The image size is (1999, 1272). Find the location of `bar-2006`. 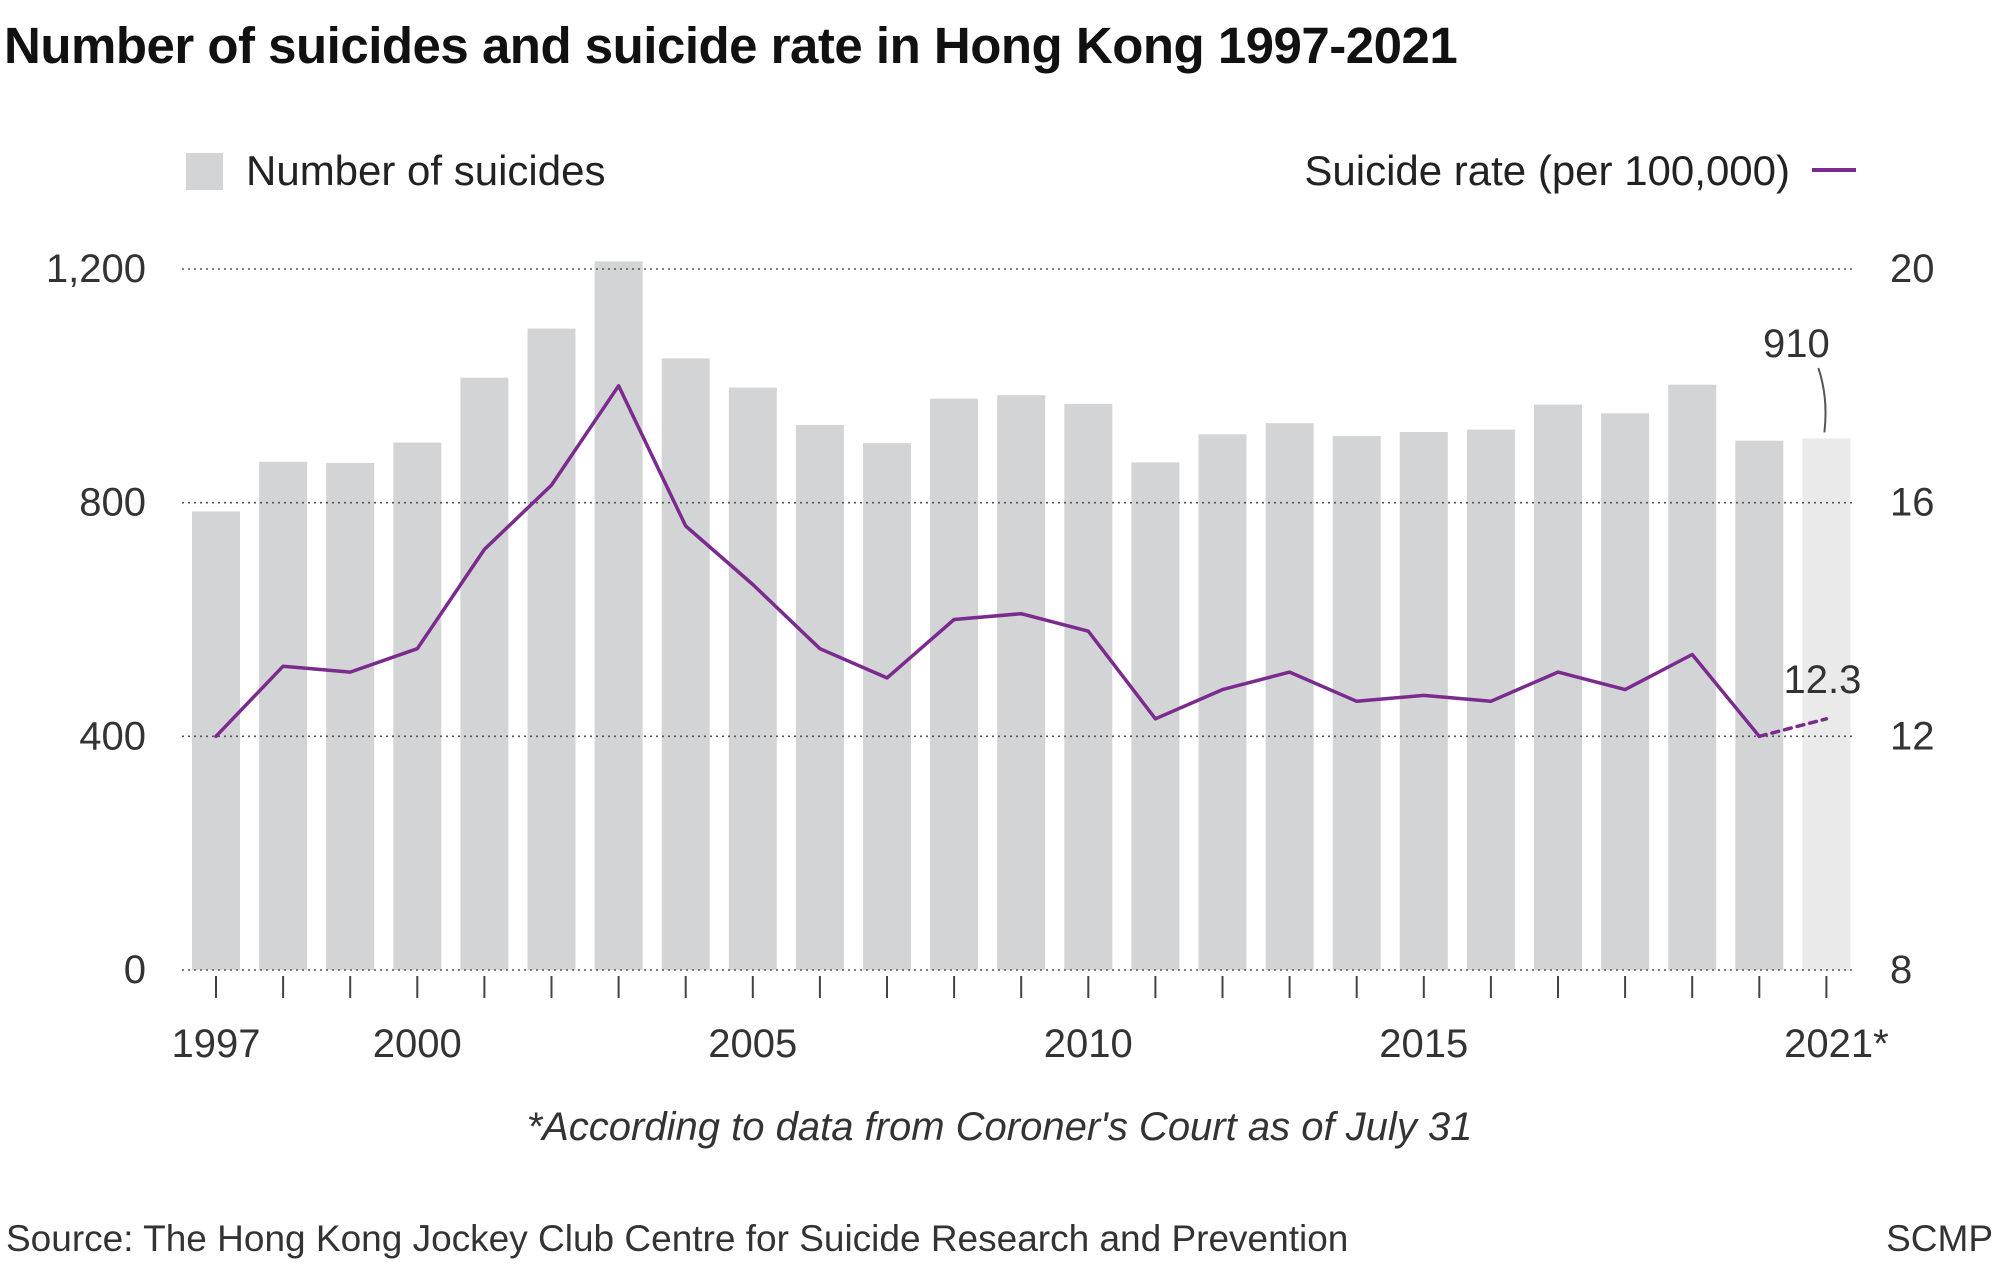

bar-2006 is located at coordinates (819, 697).